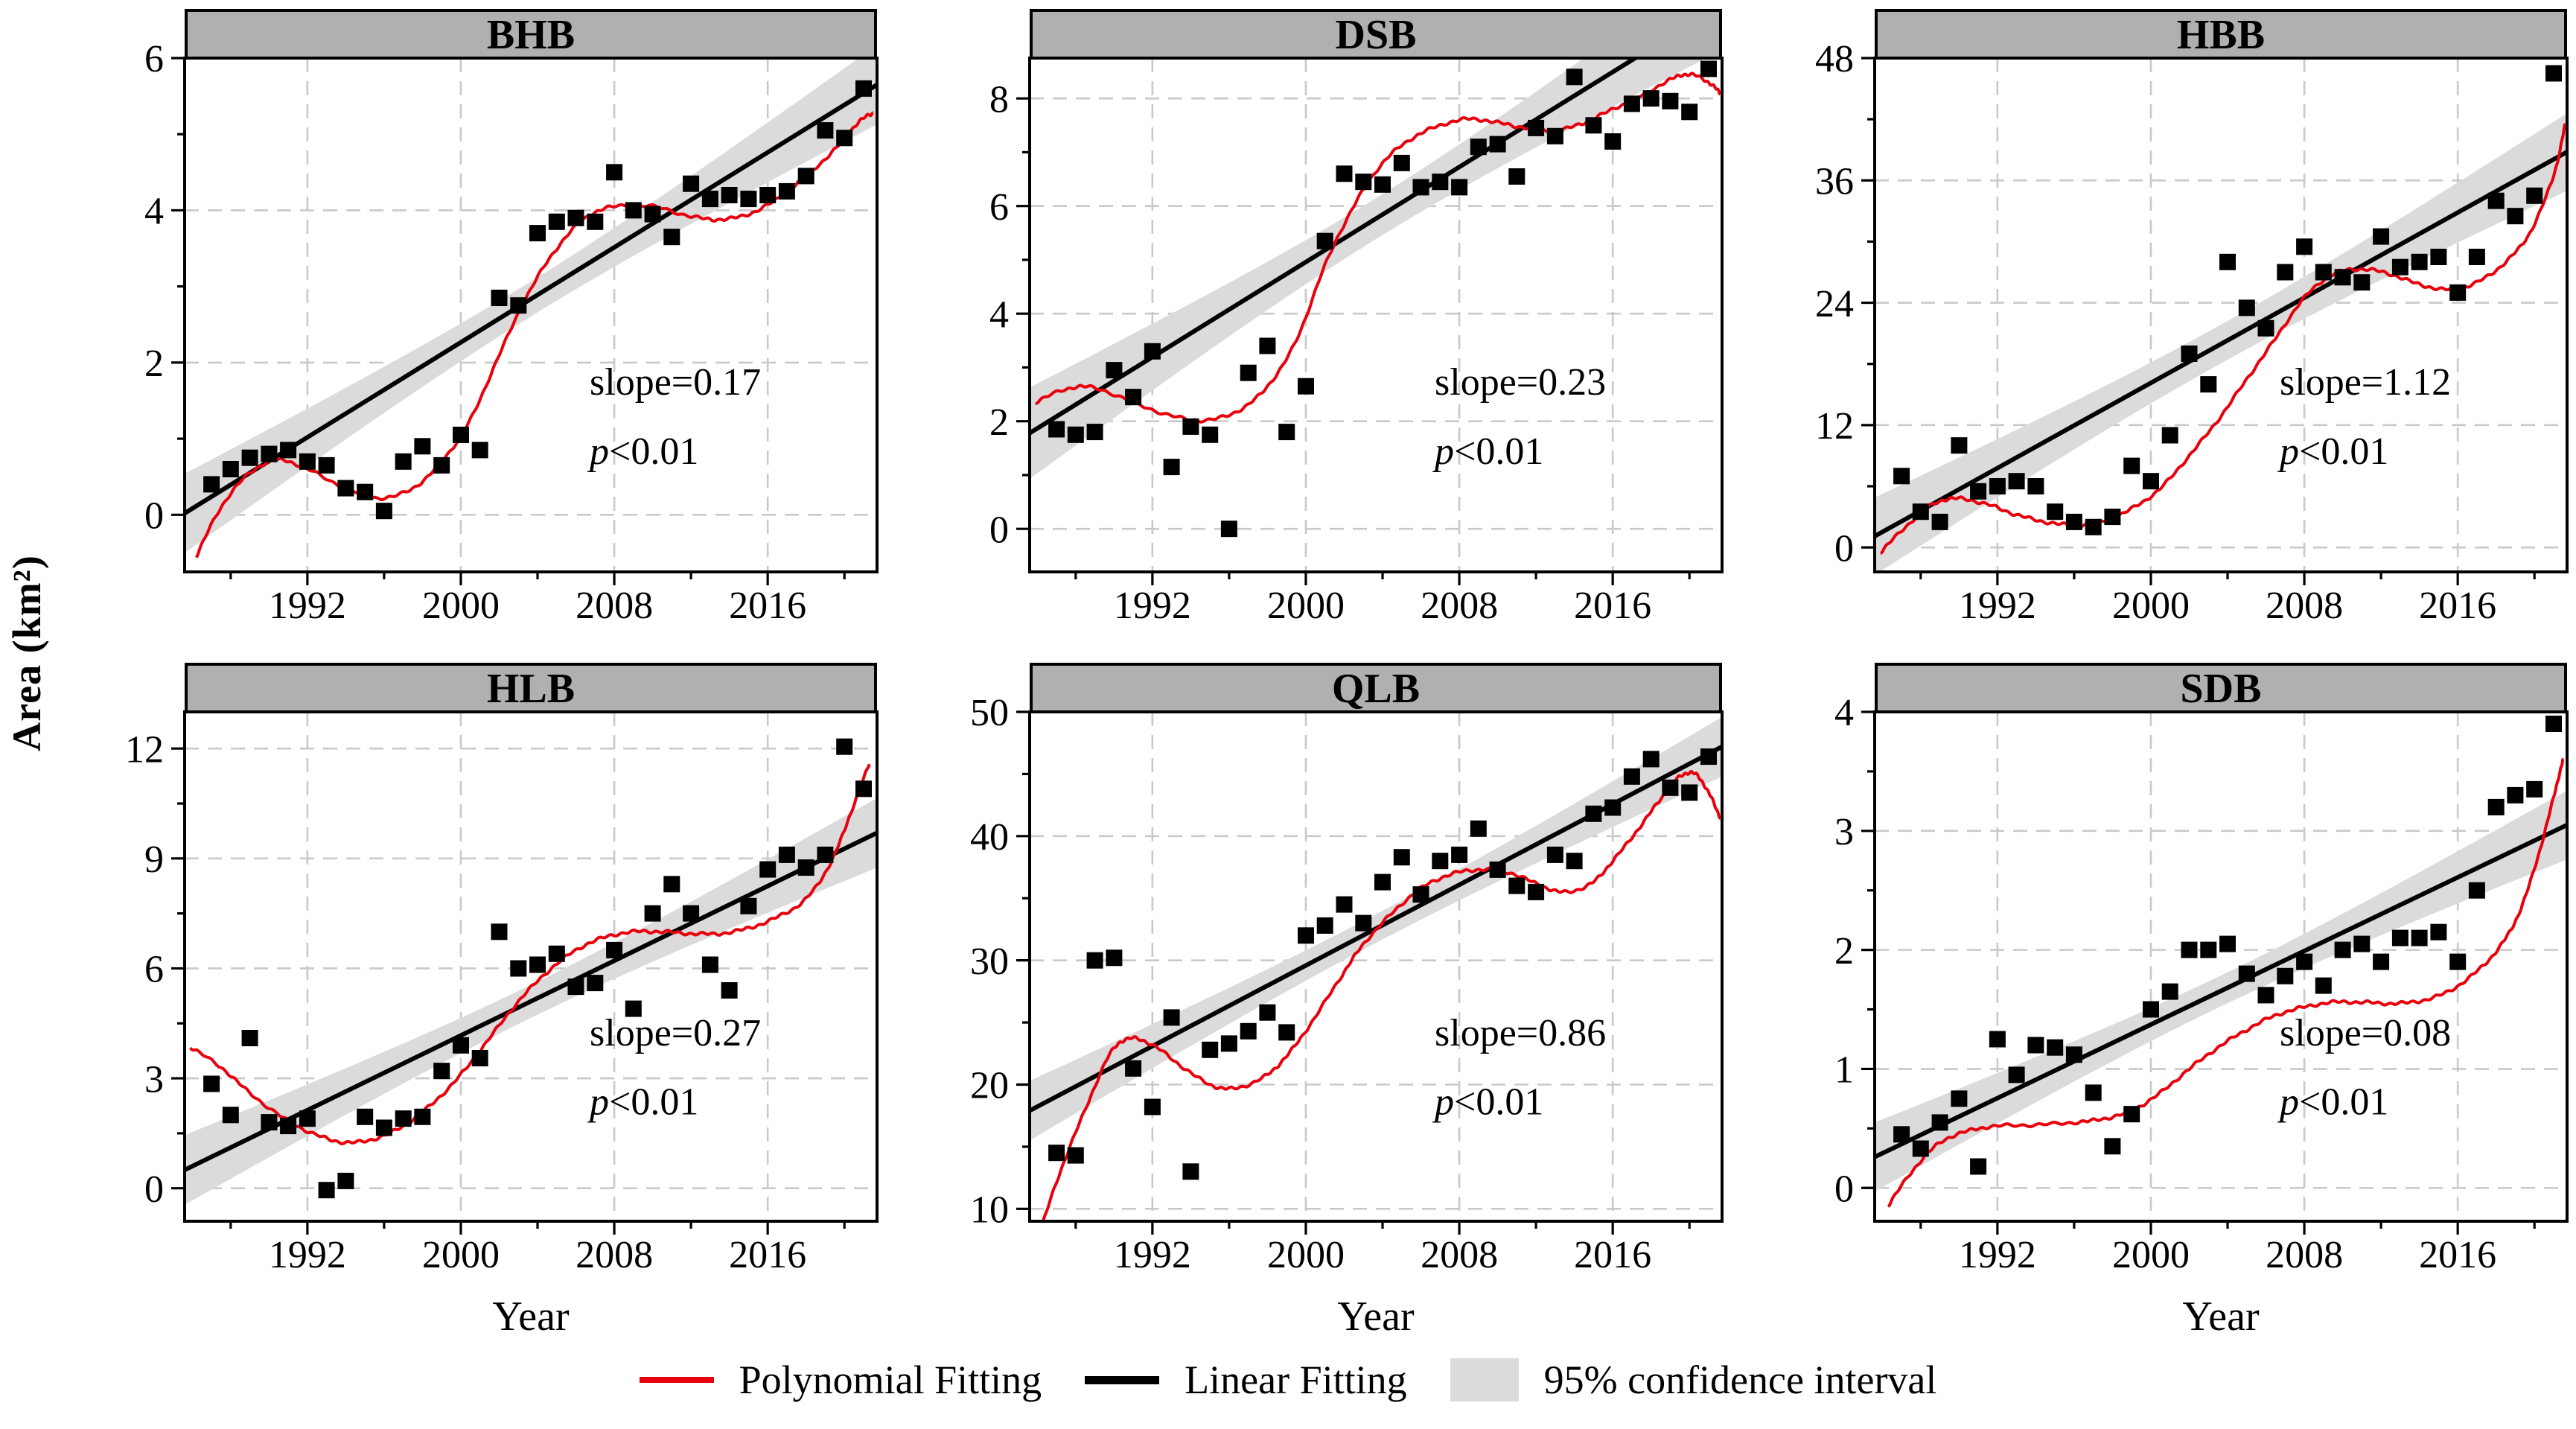 Image resolution: width=2576 pixels, height=1429 pixels. Describe the element at coordinates (2227, 606) in the screenshot. I see `x-tick-labels: 1992 2000 2008 2016` at that location.